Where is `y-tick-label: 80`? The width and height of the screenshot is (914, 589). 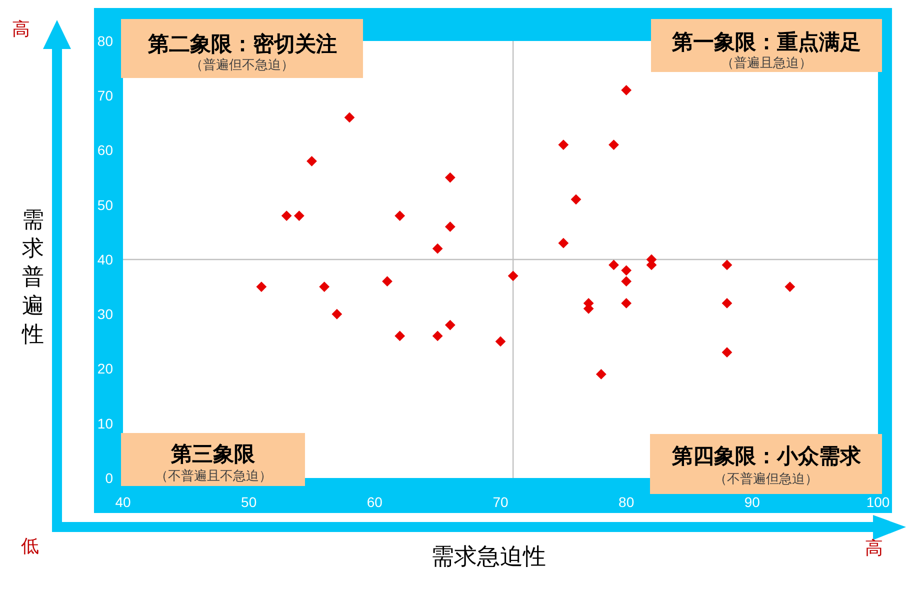
y-tick-label: 80 is located at coordinates (105, 40).